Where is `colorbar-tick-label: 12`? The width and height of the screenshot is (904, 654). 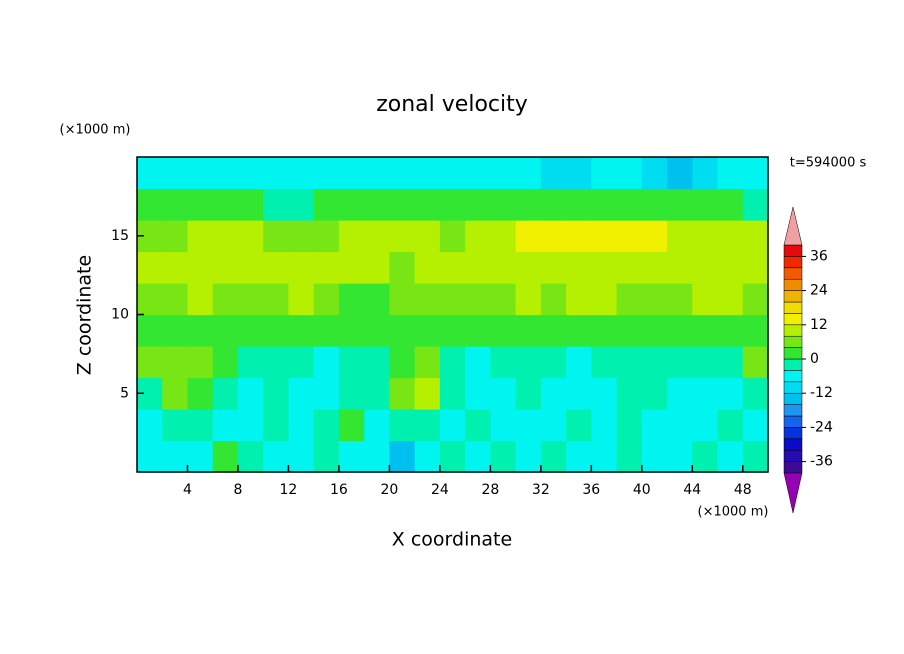 colorbar-tick-label: 12 is located at coordinates (819, 325).